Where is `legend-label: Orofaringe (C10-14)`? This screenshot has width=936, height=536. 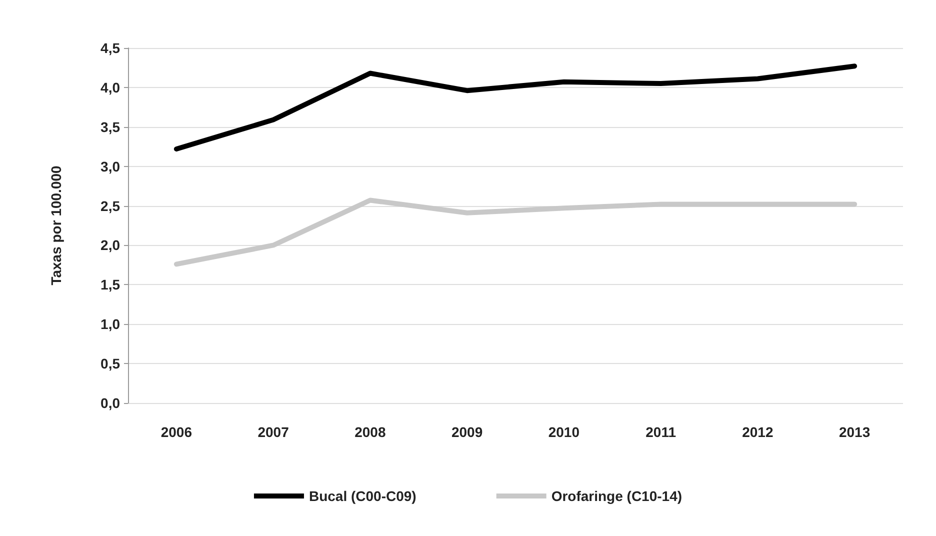 legend-label: Orofaringe (C10-14) is located at coordinates (616, 496).